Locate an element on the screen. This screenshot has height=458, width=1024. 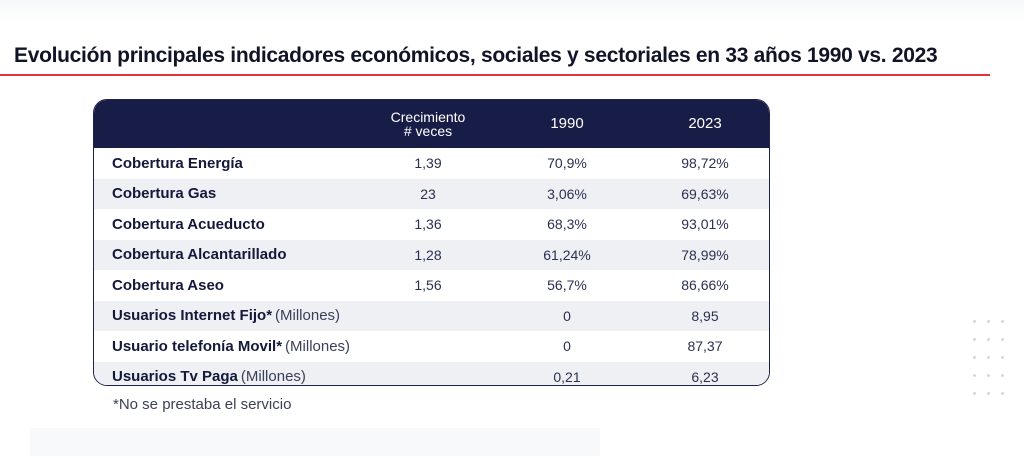
table-row: Usuarios Tv Paga (Millones) 0,21 6,23 is located at coordinates (431, 373).